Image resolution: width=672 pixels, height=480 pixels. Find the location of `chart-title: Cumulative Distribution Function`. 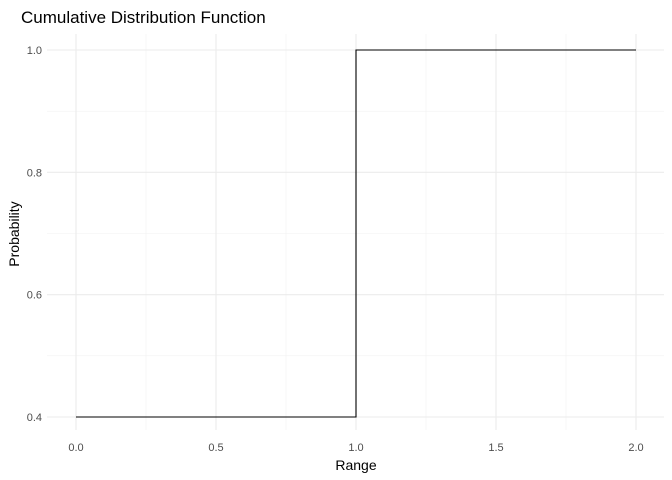

chart-title: Cumulative Distribution Function is located at coordinates (143, 17).